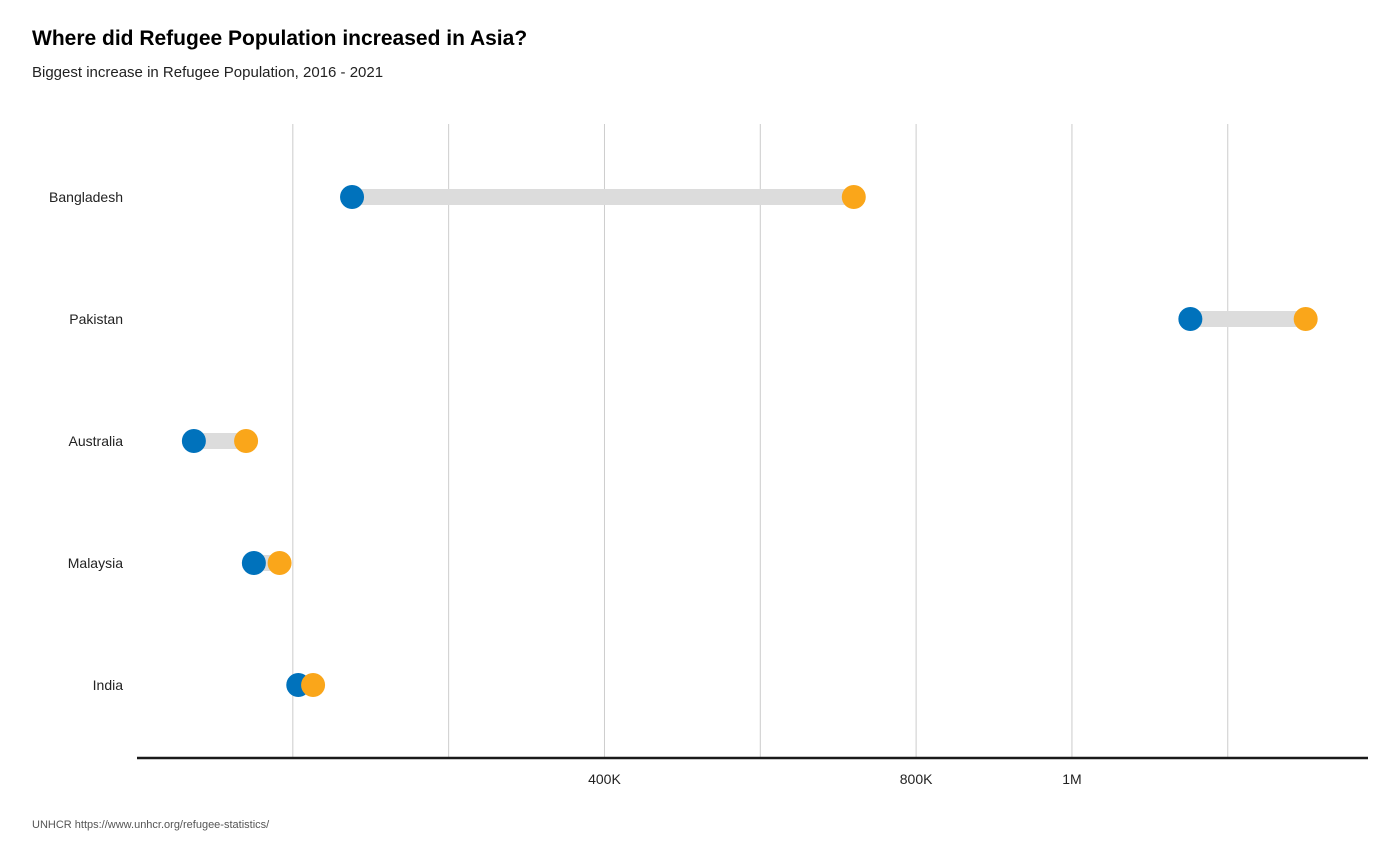  What do you see at coordinates (86, 197) in the screenshot?
I see `category-label: Bangladesh` at bounding box center [86, 197].